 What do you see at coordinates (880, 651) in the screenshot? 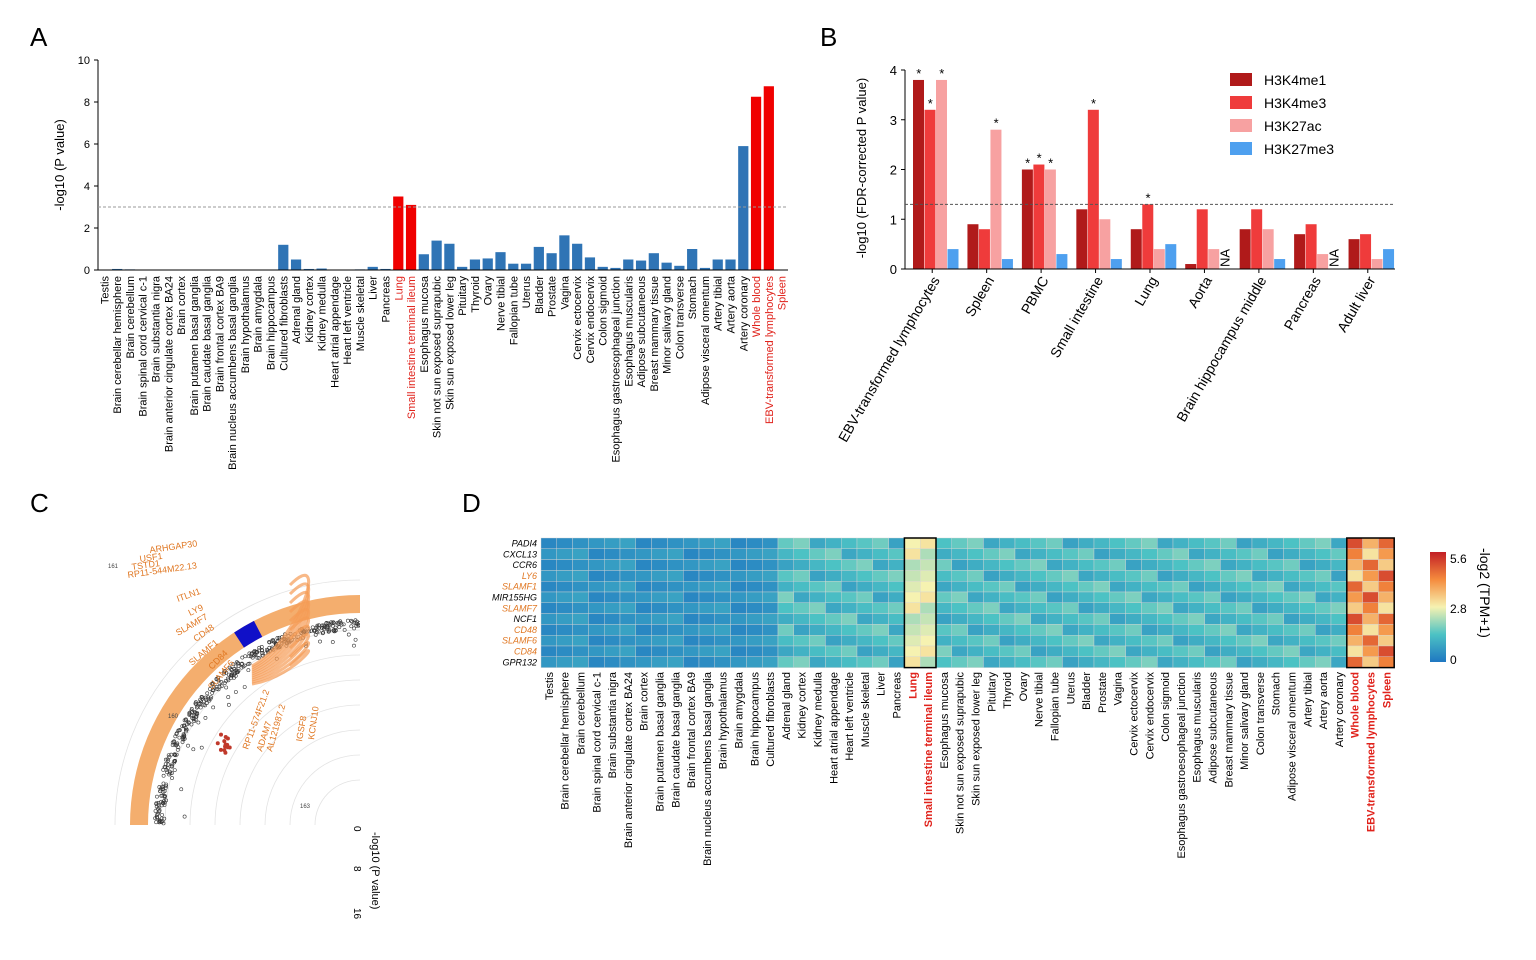
I see `heat-cell-cd84-liver` at bounding box center [880, 651].